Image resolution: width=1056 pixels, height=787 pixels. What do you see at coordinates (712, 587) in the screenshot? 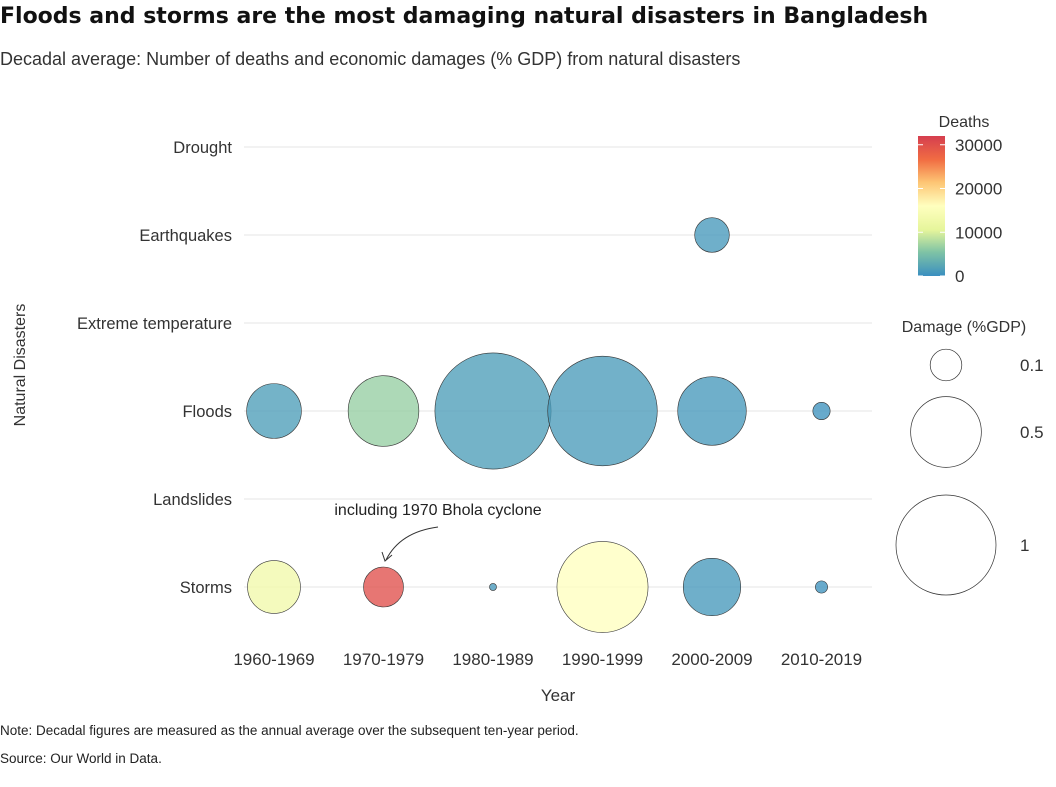
I see `bubble-storms-2000-2009` at bounding box center [712, 587].